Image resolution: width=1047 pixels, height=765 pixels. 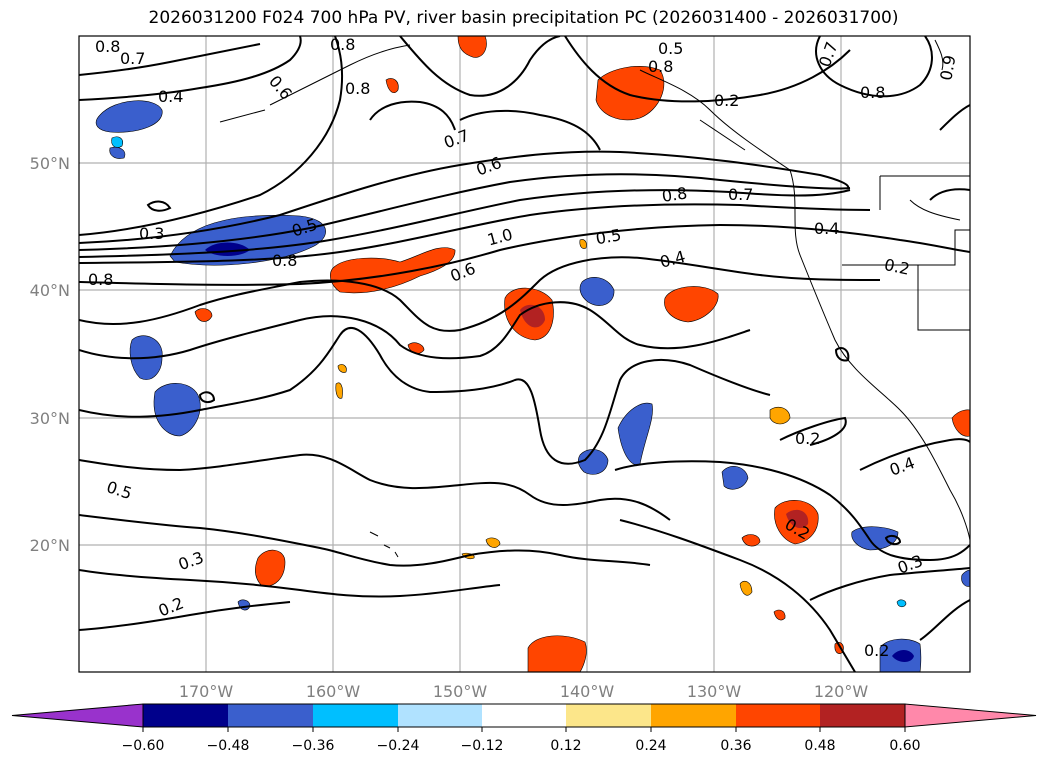 What do you see at coordinates (587, 691) in the screenshot?
I see `lon-label: 140°W` at bounding box center [587, 691].